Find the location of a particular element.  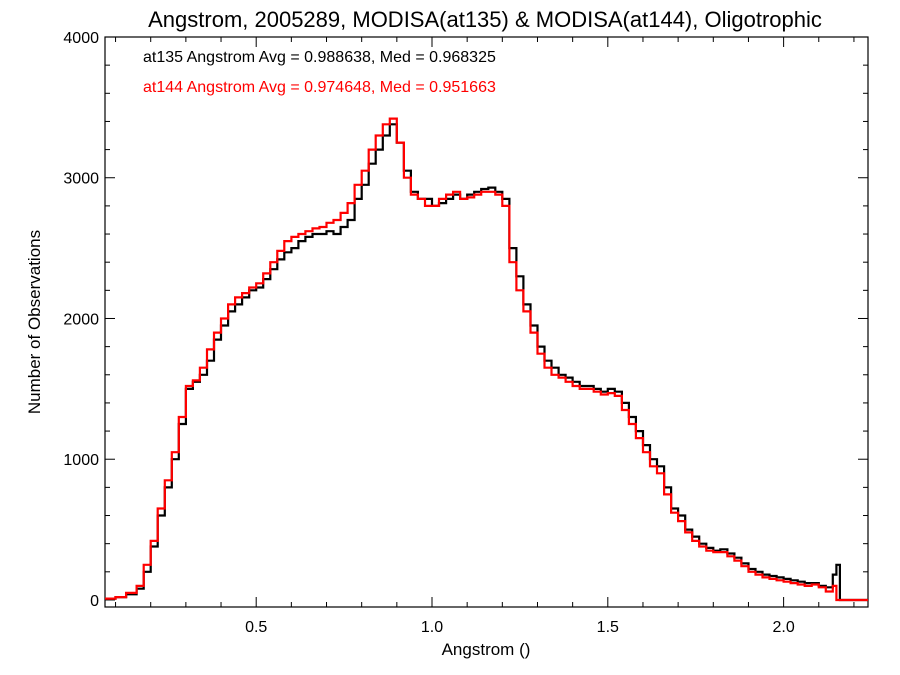

x-tick-label: 1.0 is located at coordinates (432, 627).